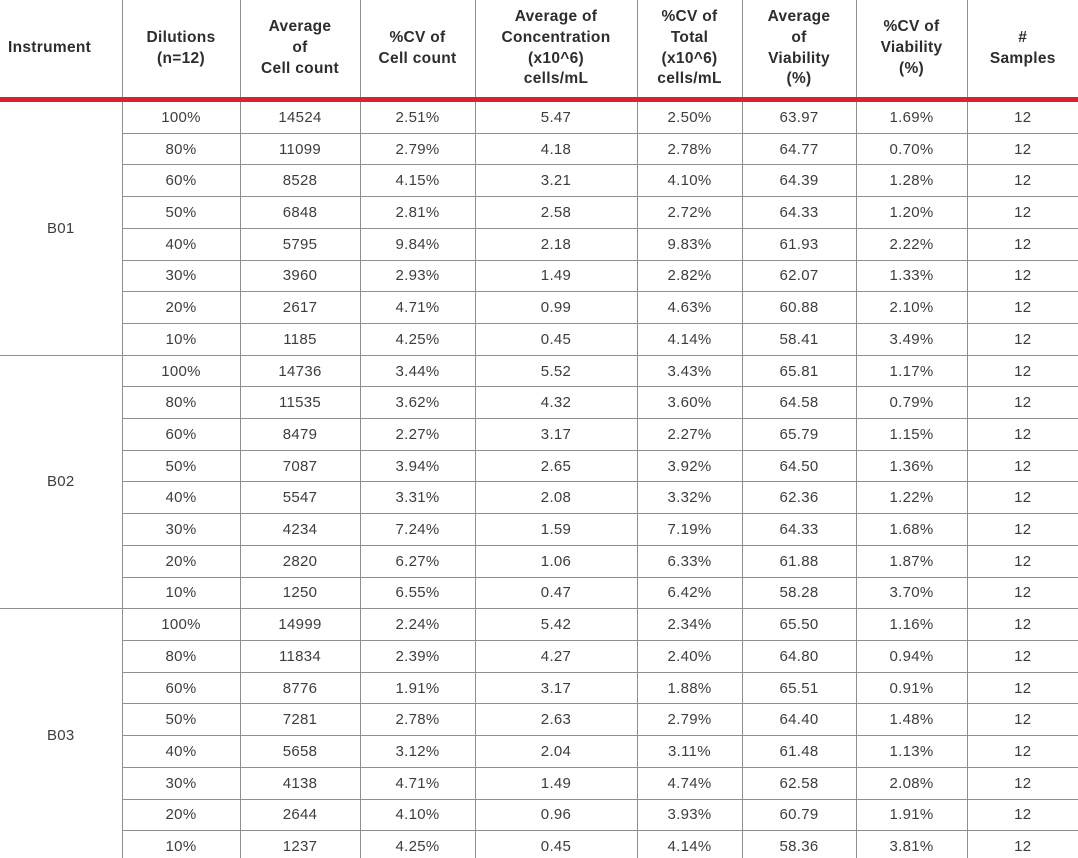  What do you see at coordinates (555, 466) in the screenshot?
I see `avg-concentration-cell: 2.65` at bounding box center [555, 466].